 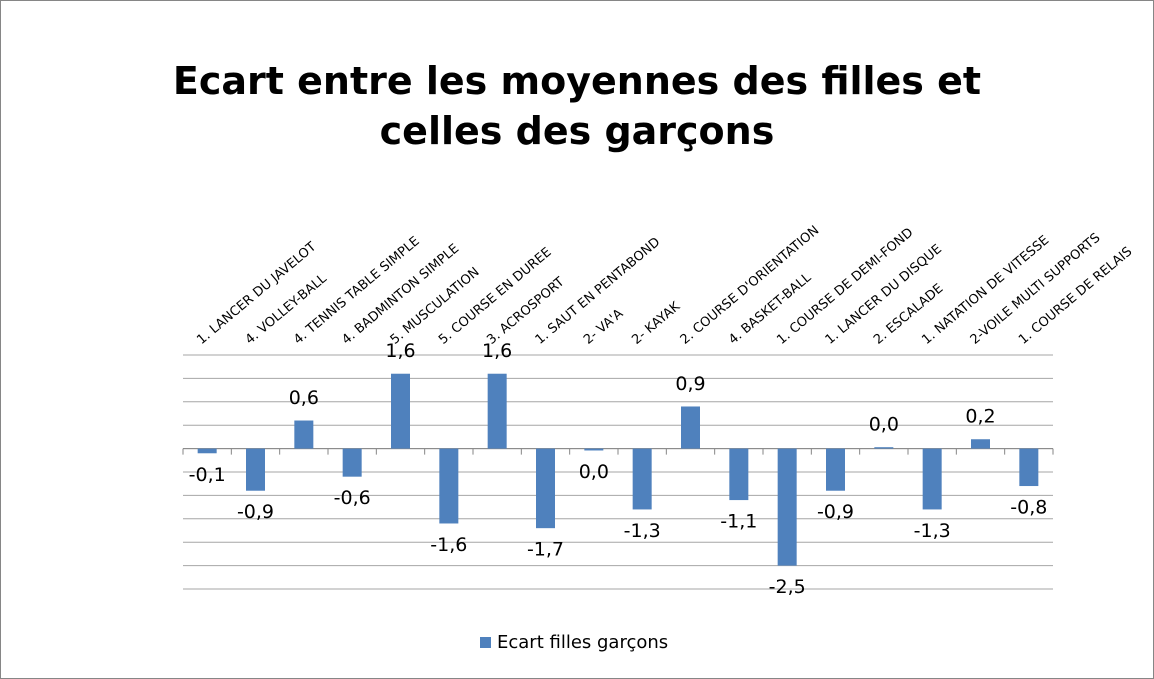 I want to click on data-label: -0,6, so click(x=352, y=498).